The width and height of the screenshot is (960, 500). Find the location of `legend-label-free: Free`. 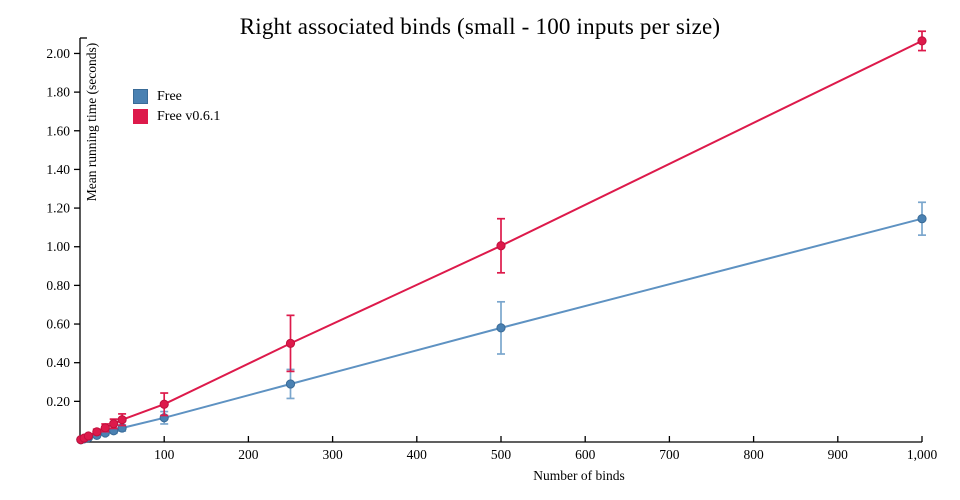

legend-label-free: Free is located at coordinates (169, 96).